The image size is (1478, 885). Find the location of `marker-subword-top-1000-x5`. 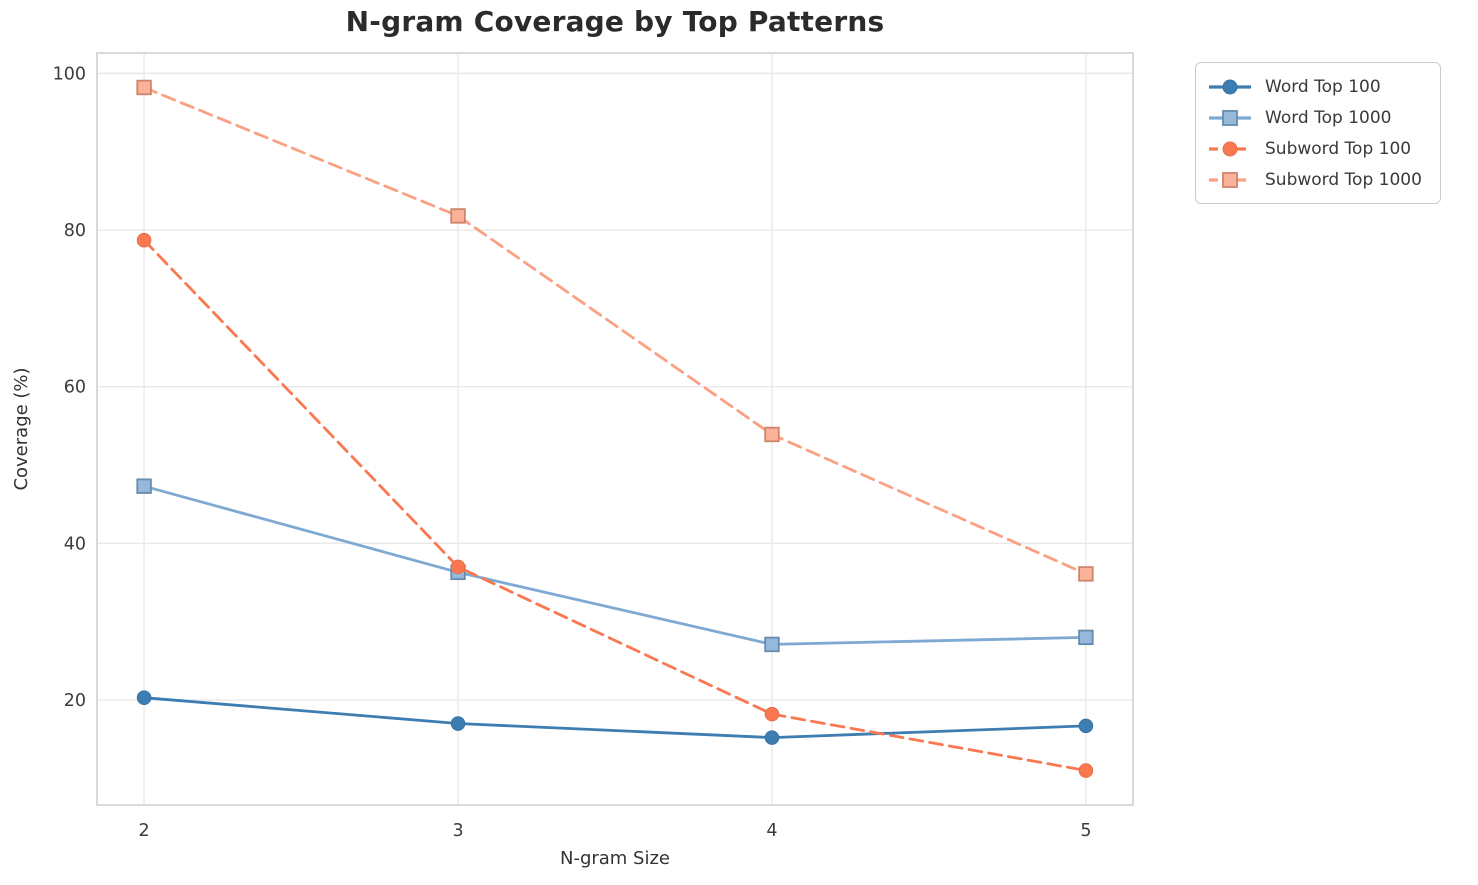

marker-subword-top-1000-x5 is located at coordinates (1086, 574).